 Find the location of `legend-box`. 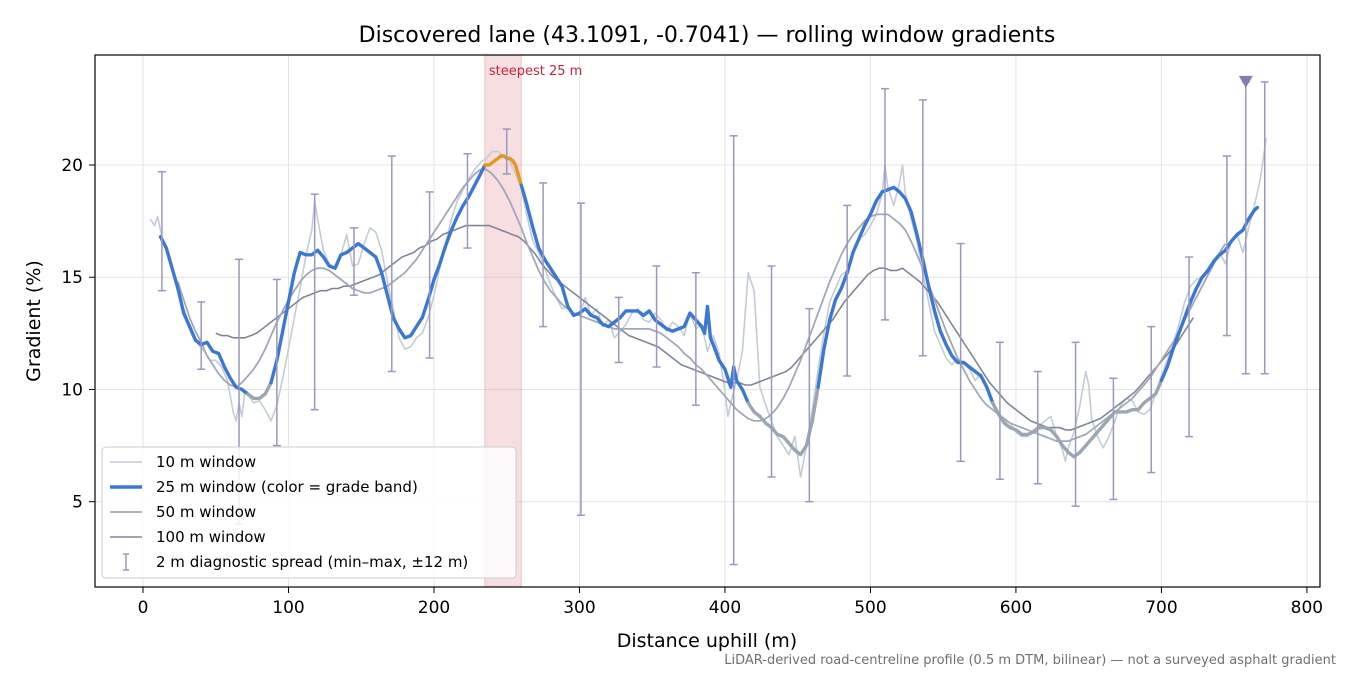

legend-box is located at coordinates (309, 512).